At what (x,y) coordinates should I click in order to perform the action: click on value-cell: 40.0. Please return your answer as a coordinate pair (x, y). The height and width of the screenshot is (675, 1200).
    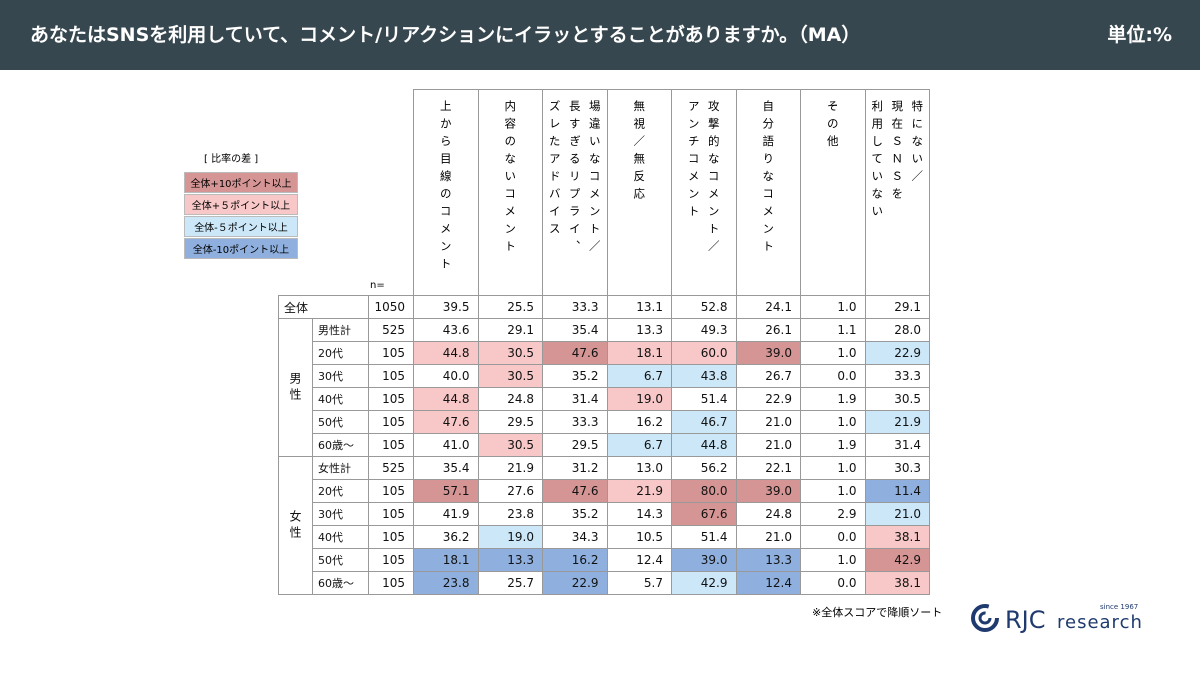
    Looking at the image, I should click on (446, 376).